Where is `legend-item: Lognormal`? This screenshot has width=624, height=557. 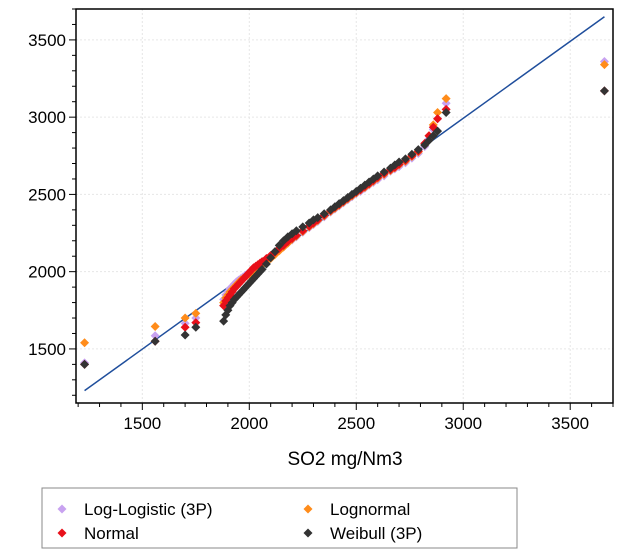 legend-item: Lognormal is located at coordinates (356, 509).